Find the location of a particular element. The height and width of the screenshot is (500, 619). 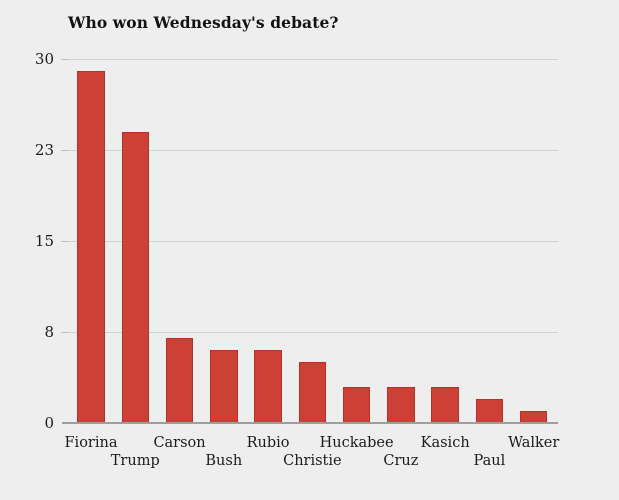

bar-cruz is located at coordinates (401, 404).